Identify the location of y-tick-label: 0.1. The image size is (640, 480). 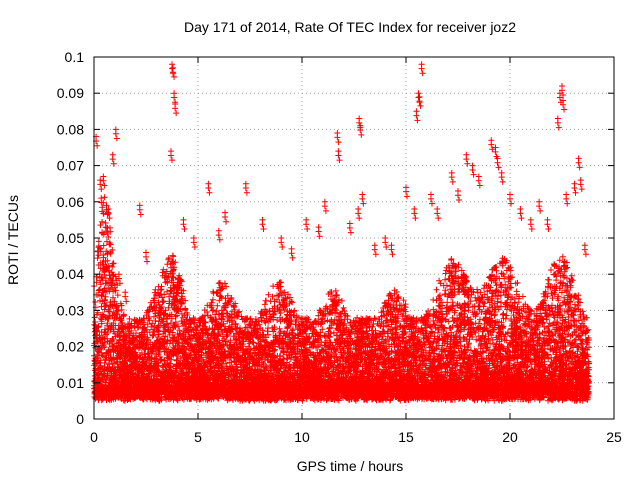
(75, 57).